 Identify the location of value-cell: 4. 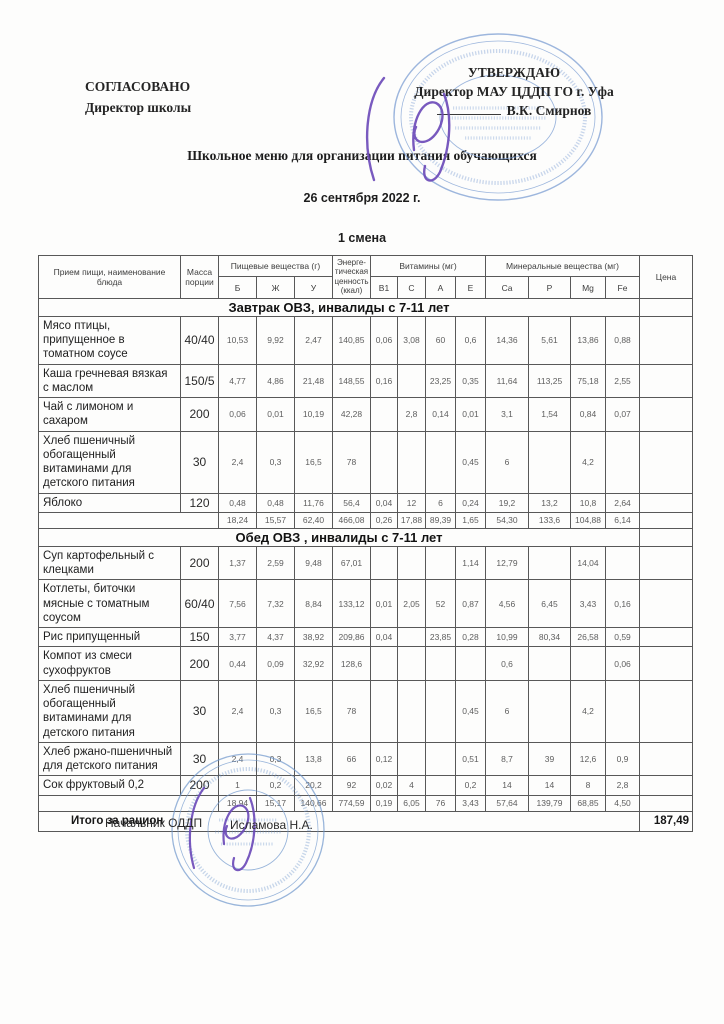
(411, 785).